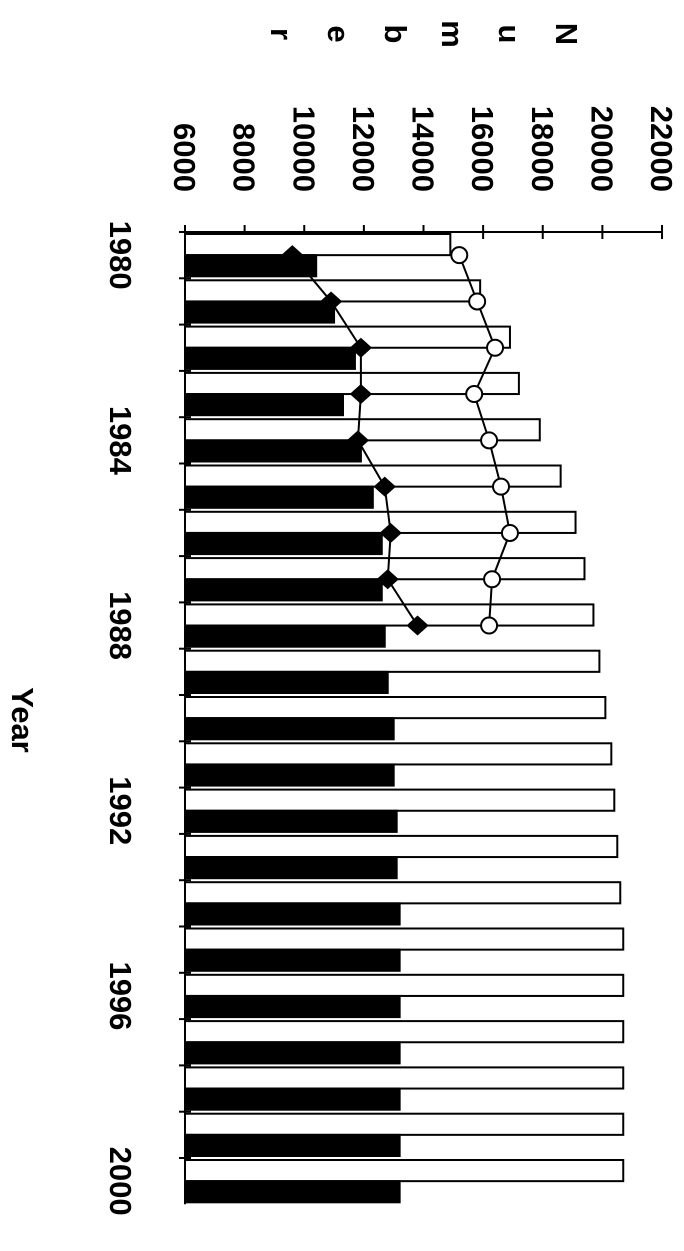  Describe the element at coordinates (120, 255) in the screenshot. I see `x-tick-label: 1980` at that location.